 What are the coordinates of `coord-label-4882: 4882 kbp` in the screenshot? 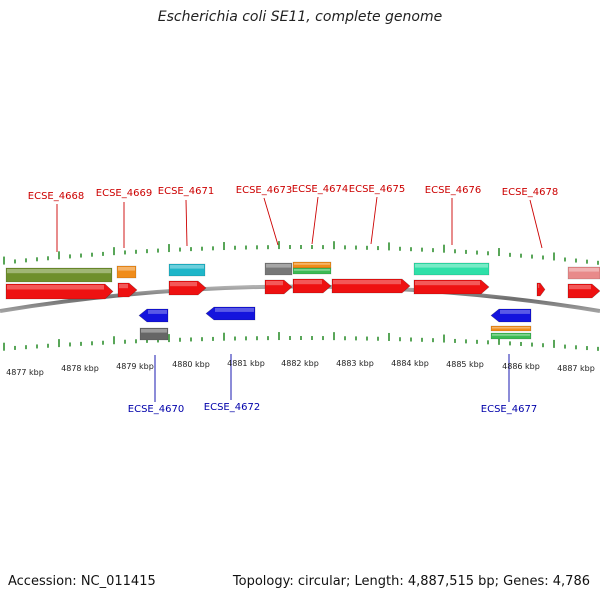 It's located at (300, 363).